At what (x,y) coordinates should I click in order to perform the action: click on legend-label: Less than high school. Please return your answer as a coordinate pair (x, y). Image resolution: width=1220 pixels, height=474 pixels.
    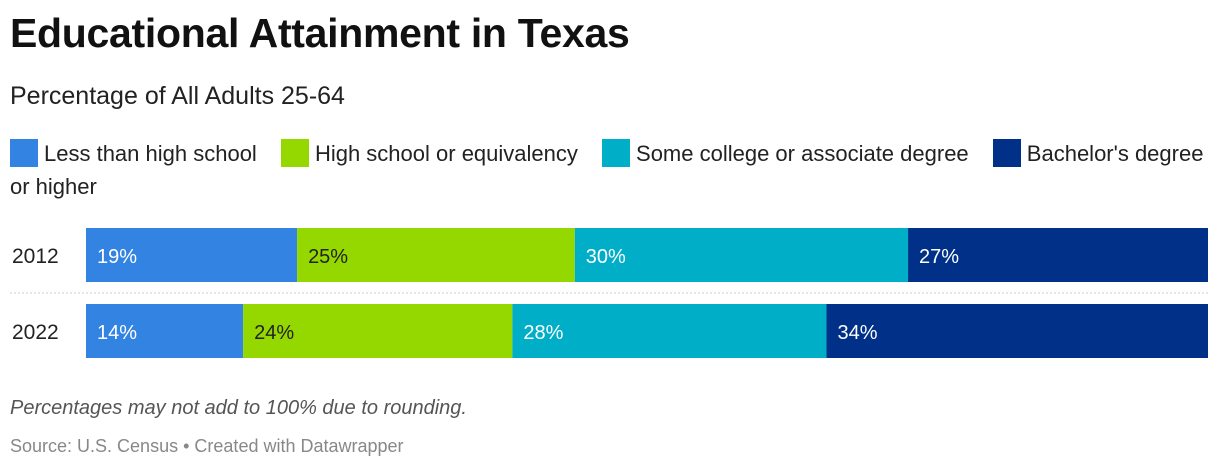
    Looking at the image, I should click on (150, 153).